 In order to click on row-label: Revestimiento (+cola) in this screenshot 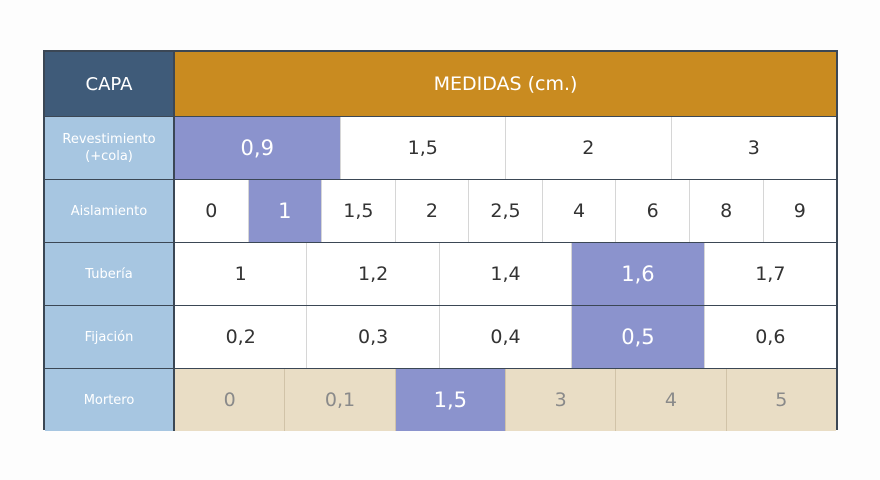, I will do `click(110, 148)`.